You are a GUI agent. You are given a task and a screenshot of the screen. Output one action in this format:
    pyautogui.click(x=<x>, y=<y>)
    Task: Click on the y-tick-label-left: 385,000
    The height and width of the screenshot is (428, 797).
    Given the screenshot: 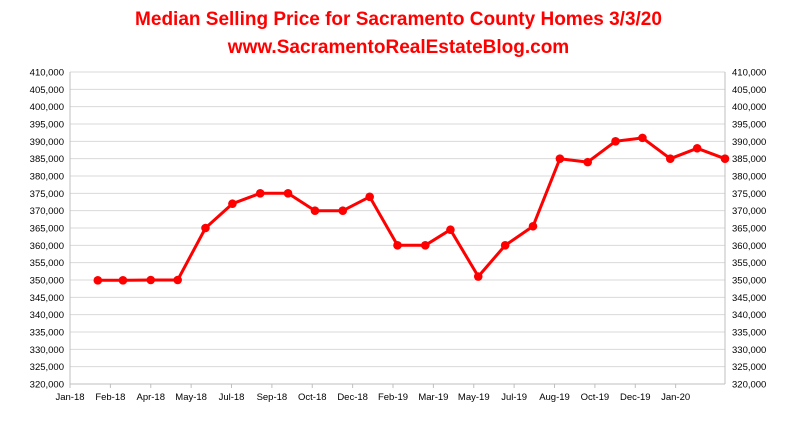 What is the action you would take?
    pyautogui.click(x=47, y=159)
    